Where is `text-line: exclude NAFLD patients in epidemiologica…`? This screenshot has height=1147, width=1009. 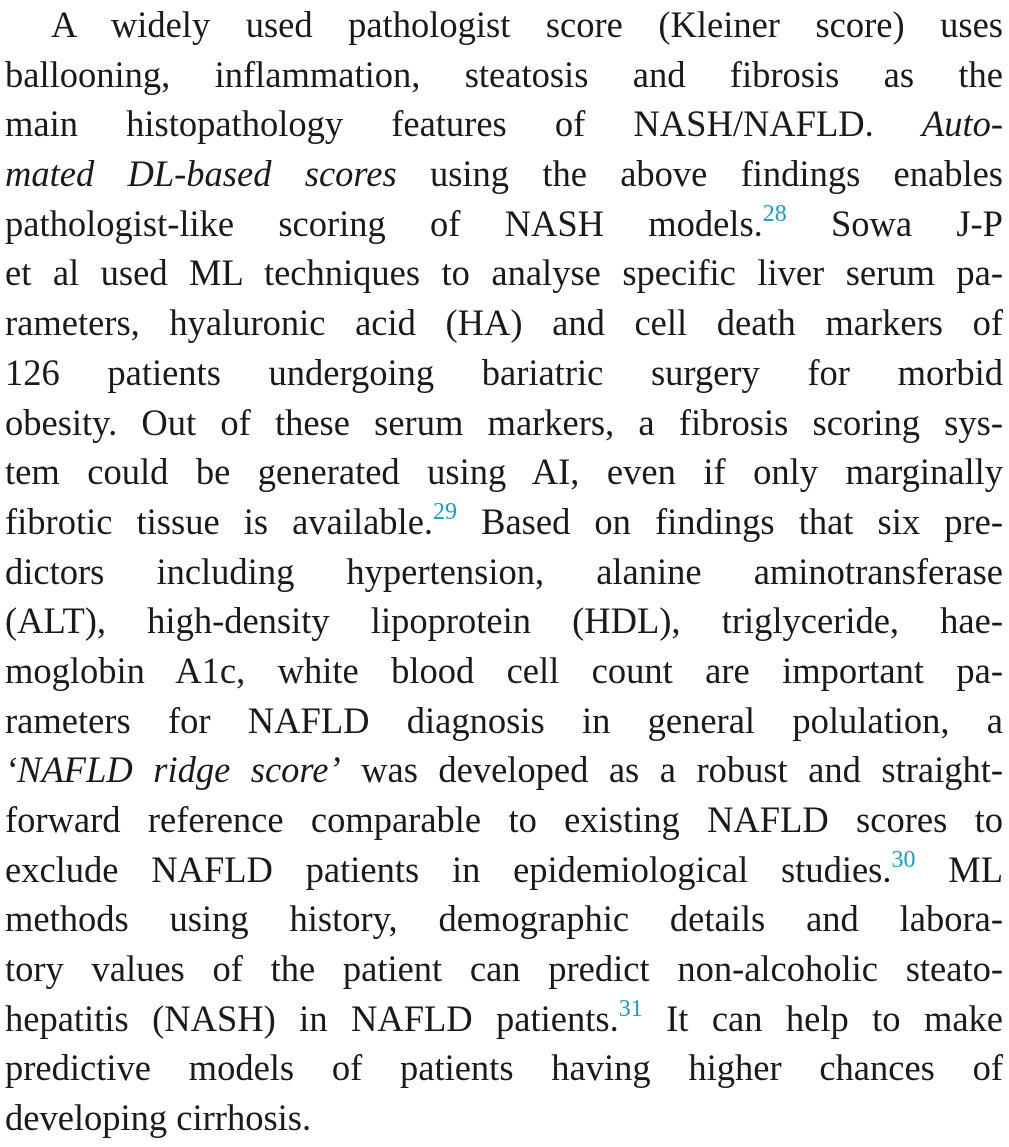 text-line: exclude NAFLD patients in epidemiologica… is located at coordinates (504, 870).